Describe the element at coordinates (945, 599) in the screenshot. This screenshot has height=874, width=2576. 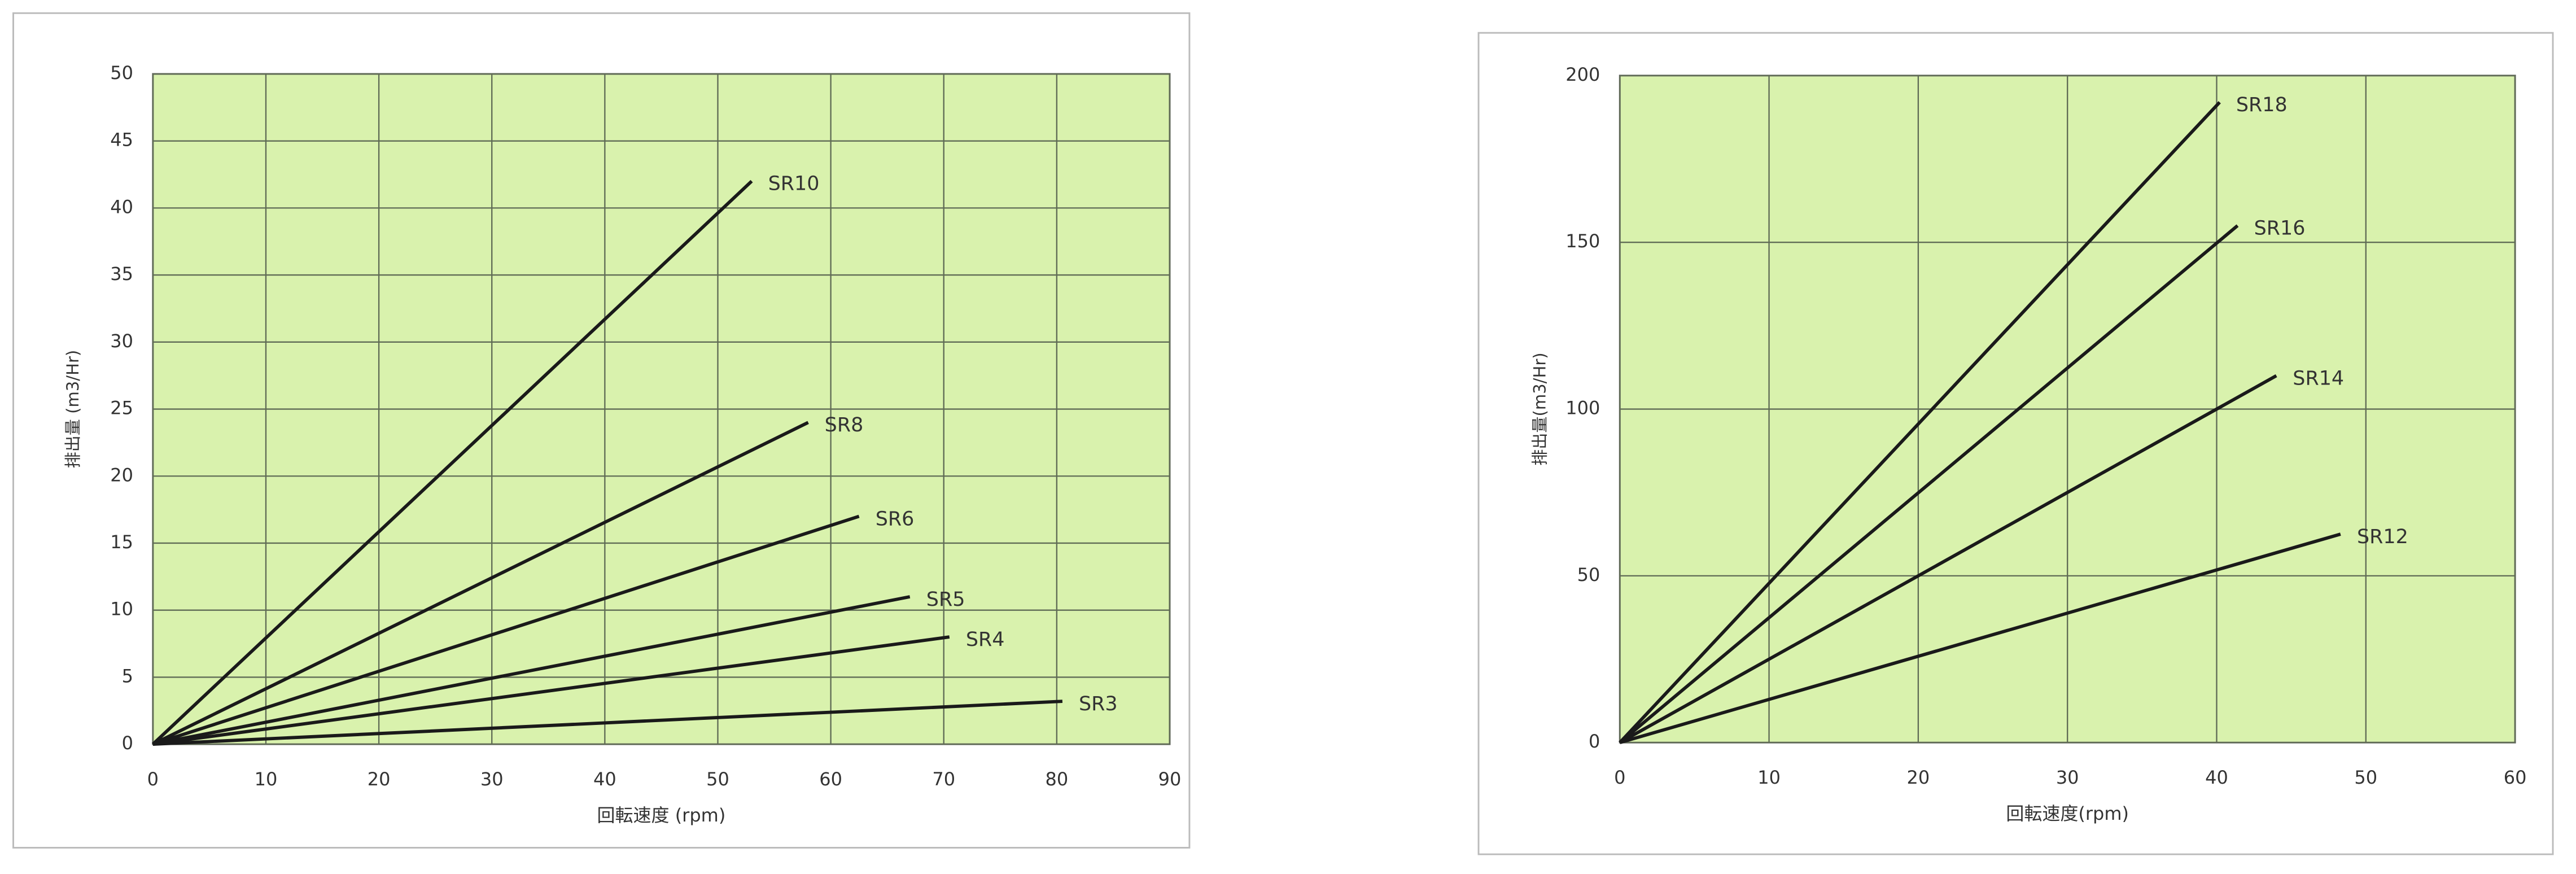
I see `series-label: SR5` at that location.